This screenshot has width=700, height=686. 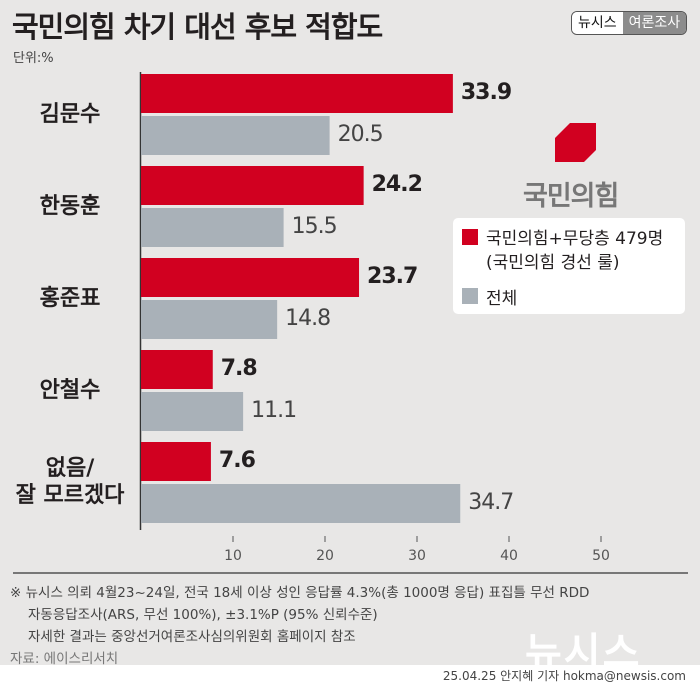 I want to click on x-tick-label: 50, so click(x=601, y=556).